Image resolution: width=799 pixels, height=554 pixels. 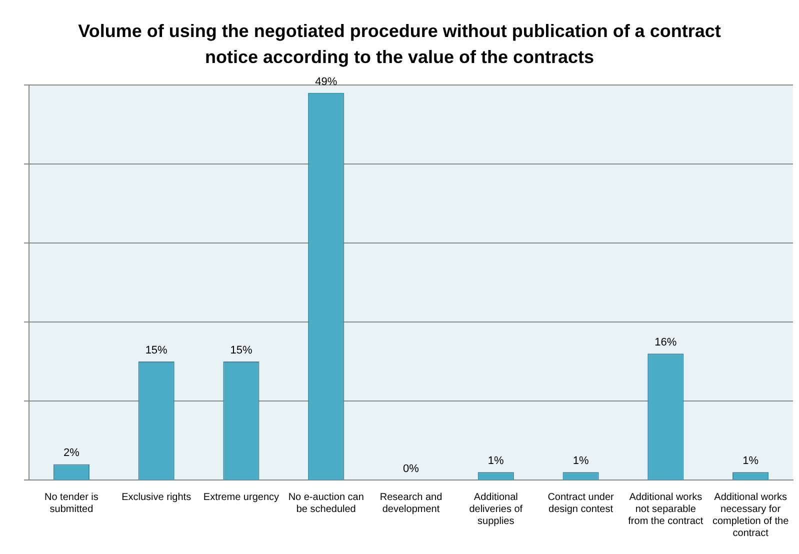 I want to click on data-label: 49%, so click(x=326, y=82).